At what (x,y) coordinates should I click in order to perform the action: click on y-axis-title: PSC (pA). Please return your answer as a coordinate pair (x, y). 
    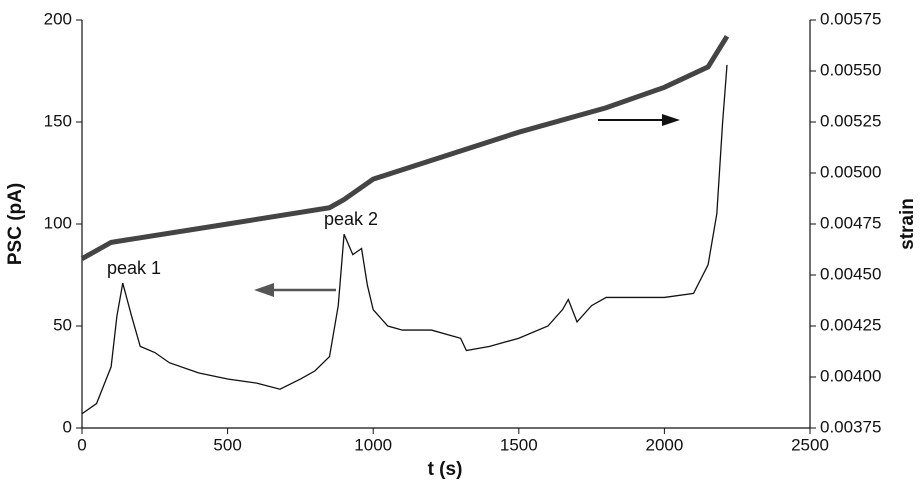
    Looking at the image, I should click on (15, 224).